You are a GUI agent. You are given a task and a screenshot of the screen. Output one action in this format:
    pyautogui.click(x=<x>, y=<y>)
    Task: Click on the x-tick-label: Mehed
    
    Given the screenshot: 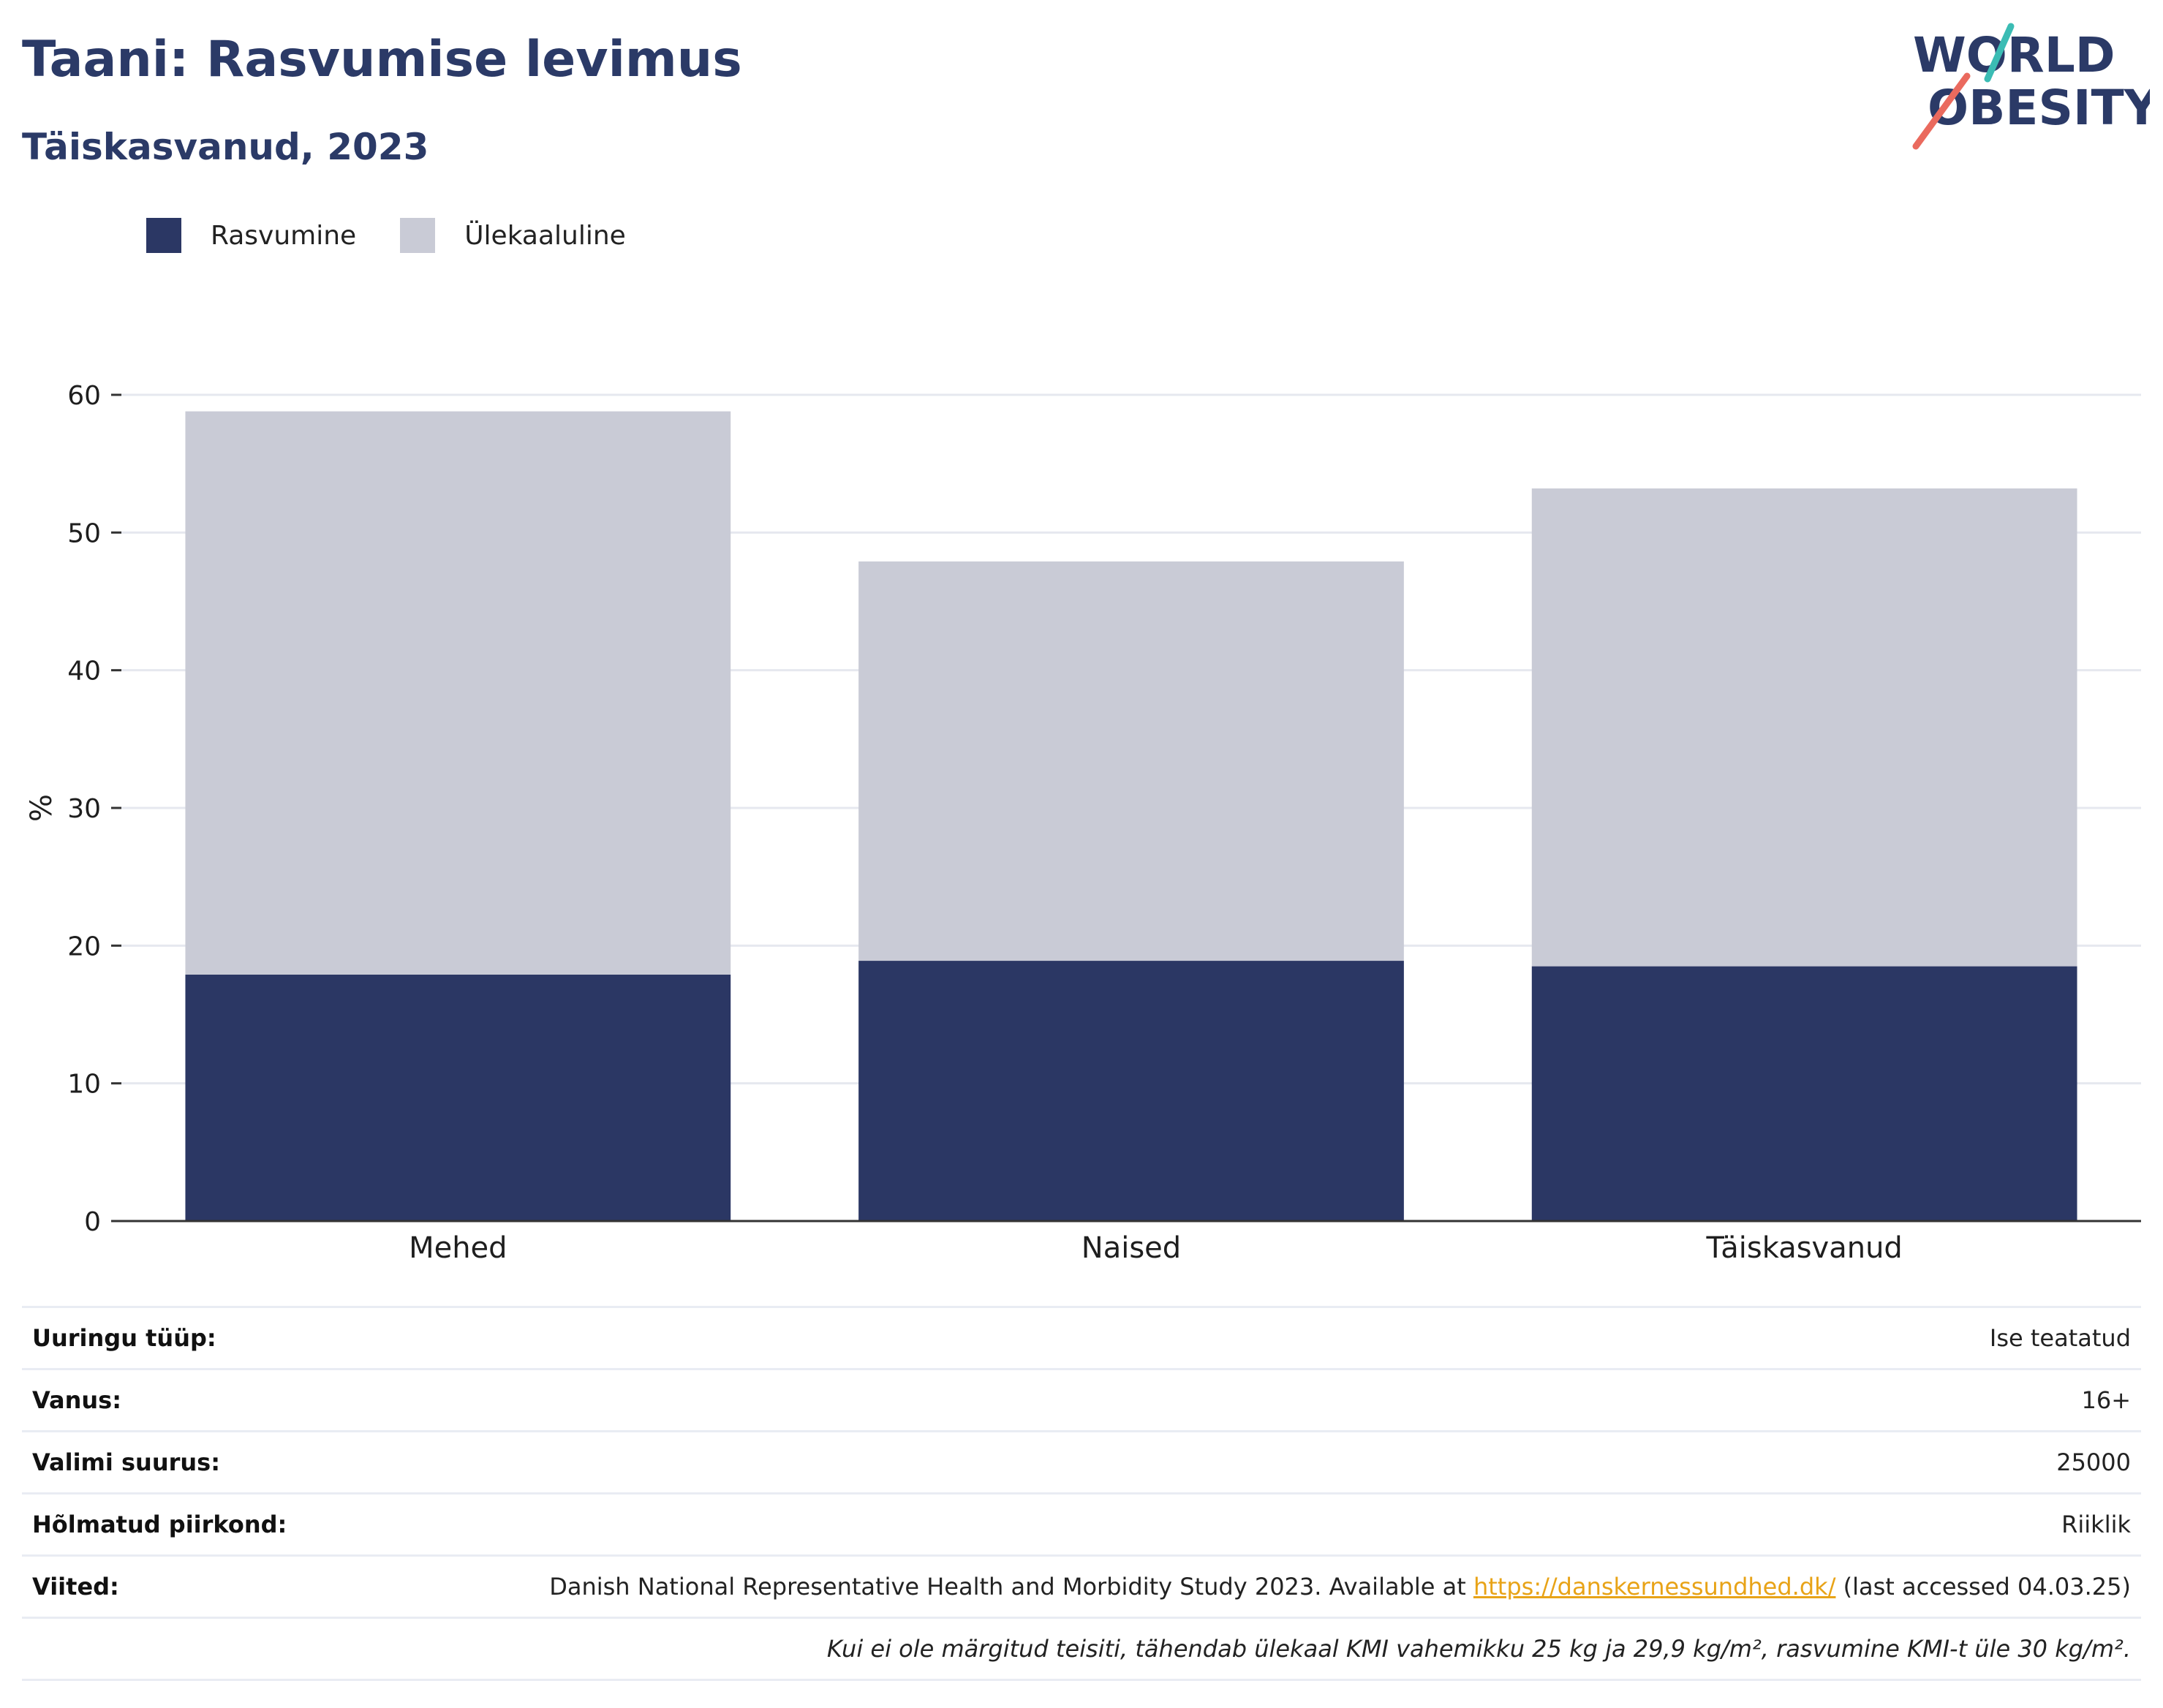 What is the action you would take?
    pyautogui.click(x=458, y=1248)
    